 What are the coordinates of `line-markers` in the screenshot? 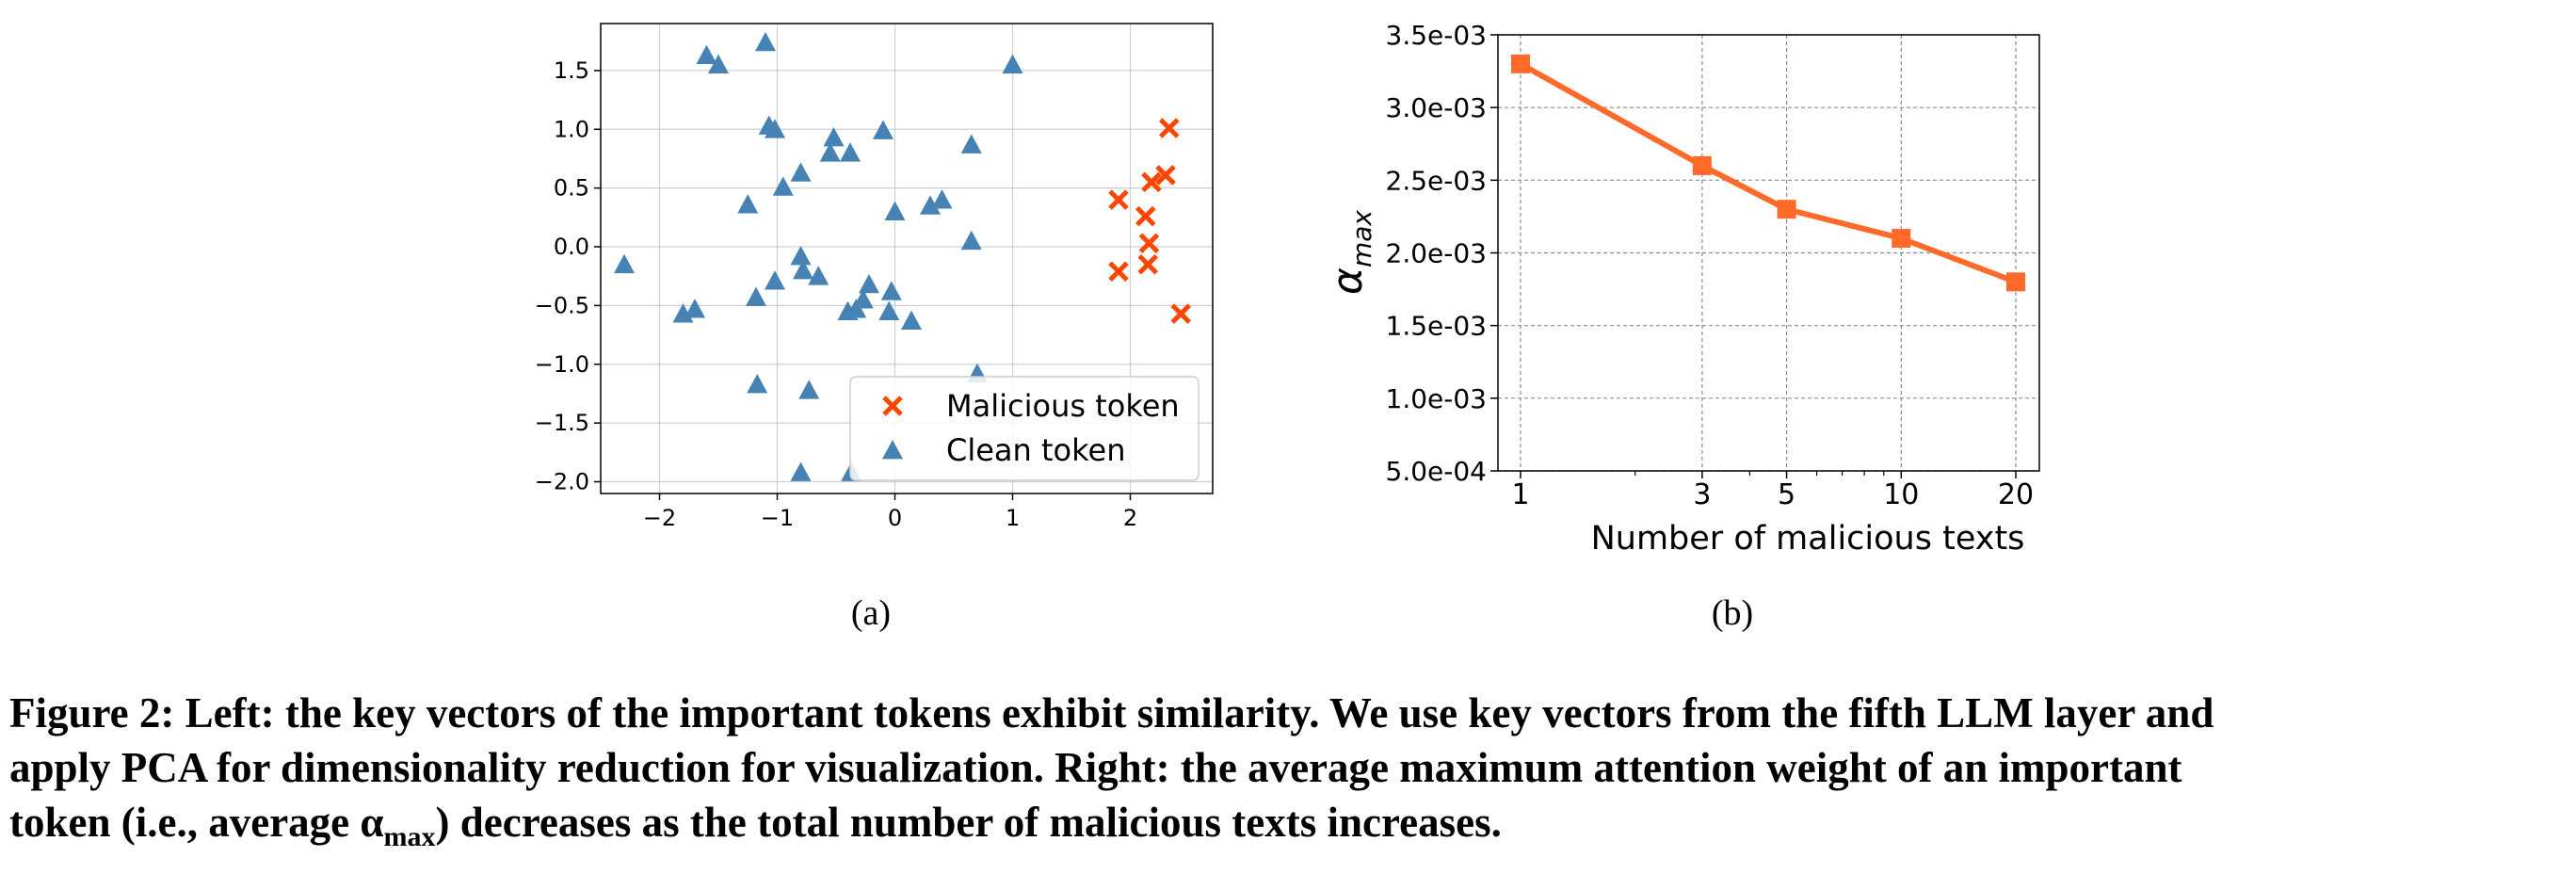 It's located at (1768, 173).